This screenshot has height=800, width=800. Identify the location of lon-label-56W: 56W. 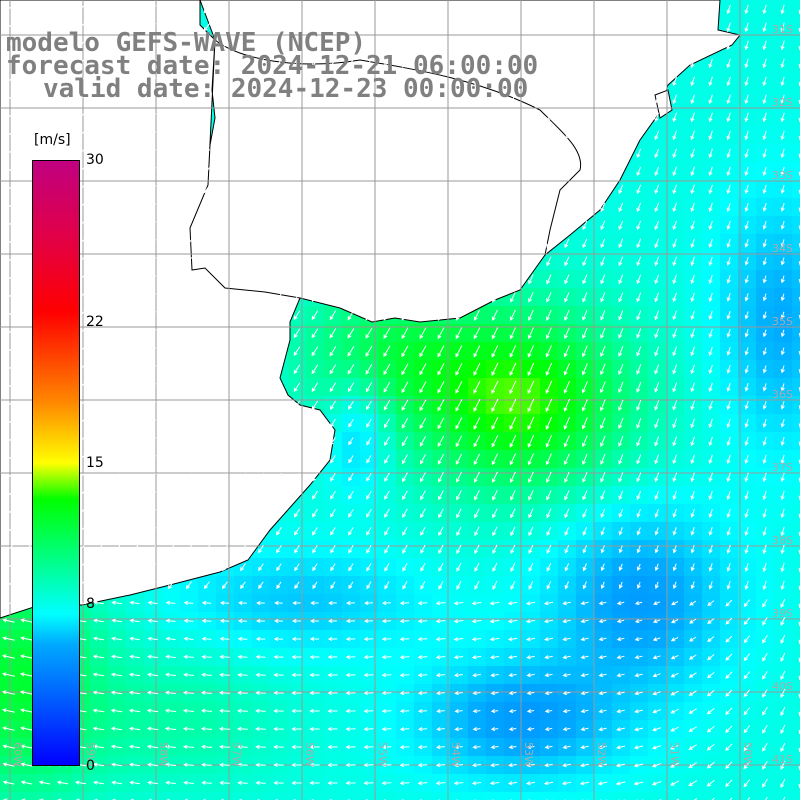
(309, 754).